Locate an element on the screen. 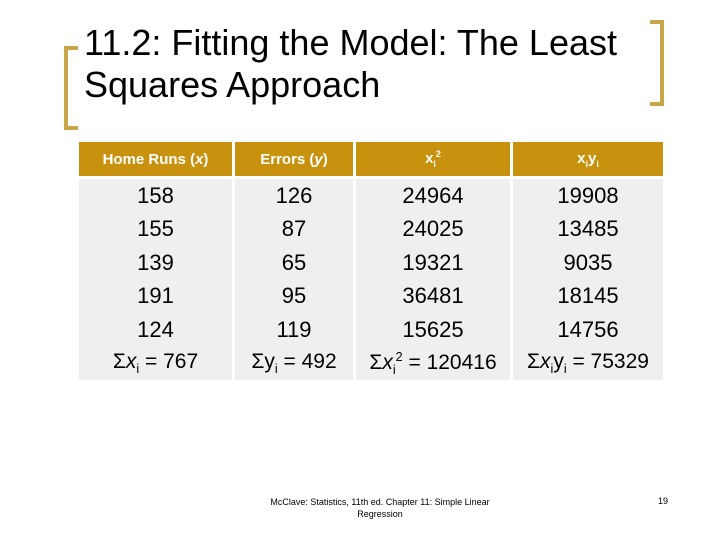  sum-xy: Σxiyi = 75329 is located at coordinates (588, 363).